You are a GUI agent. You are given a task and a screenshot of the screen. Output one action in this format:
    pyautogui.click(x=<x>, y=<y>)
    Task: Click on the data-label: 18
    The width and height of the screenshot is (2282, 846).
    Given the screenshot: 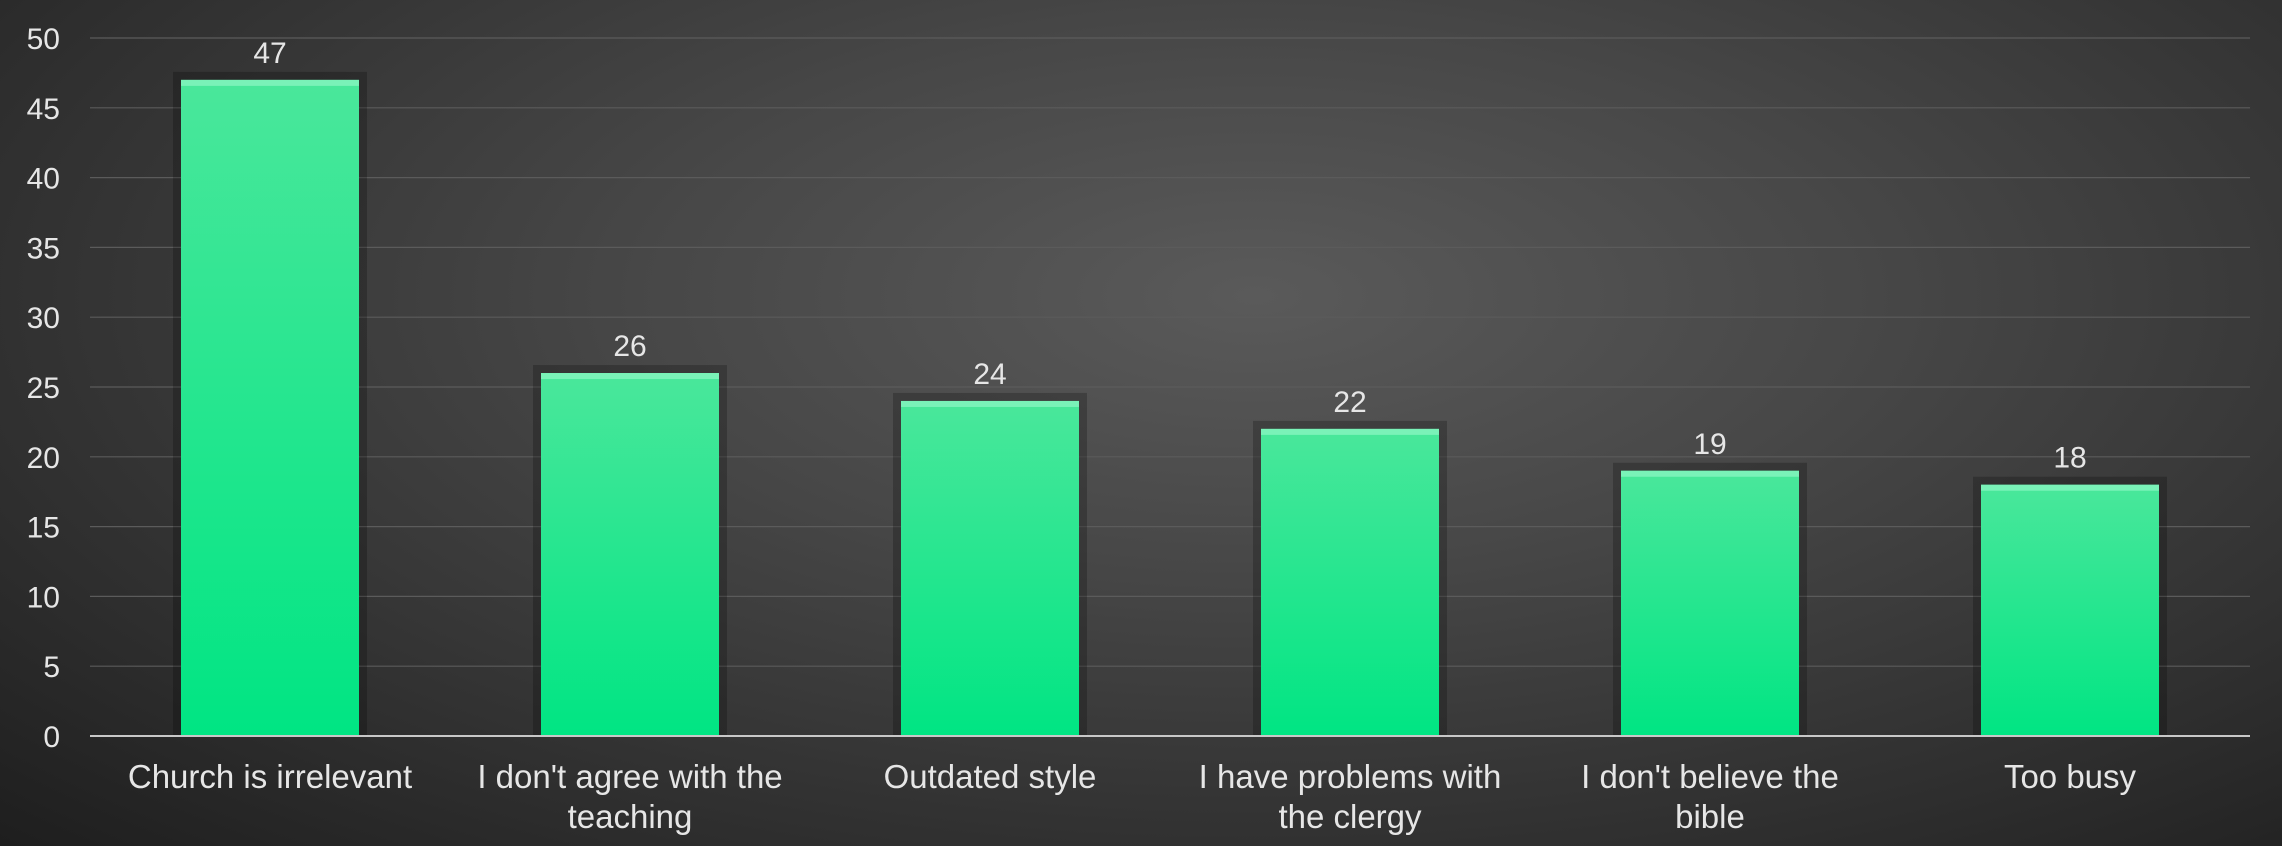 What is the action you would take?
    pyautogui.click(x=2069, y=458)
    